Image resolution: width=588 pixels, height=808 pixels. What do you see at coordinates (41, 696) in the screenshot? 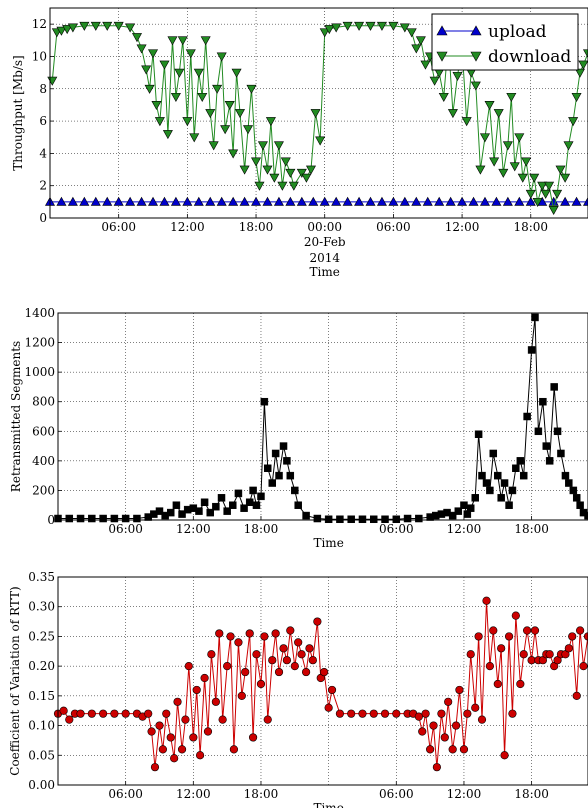
I see `y-tick-label: 0.15` at bounding box center [41, 696].